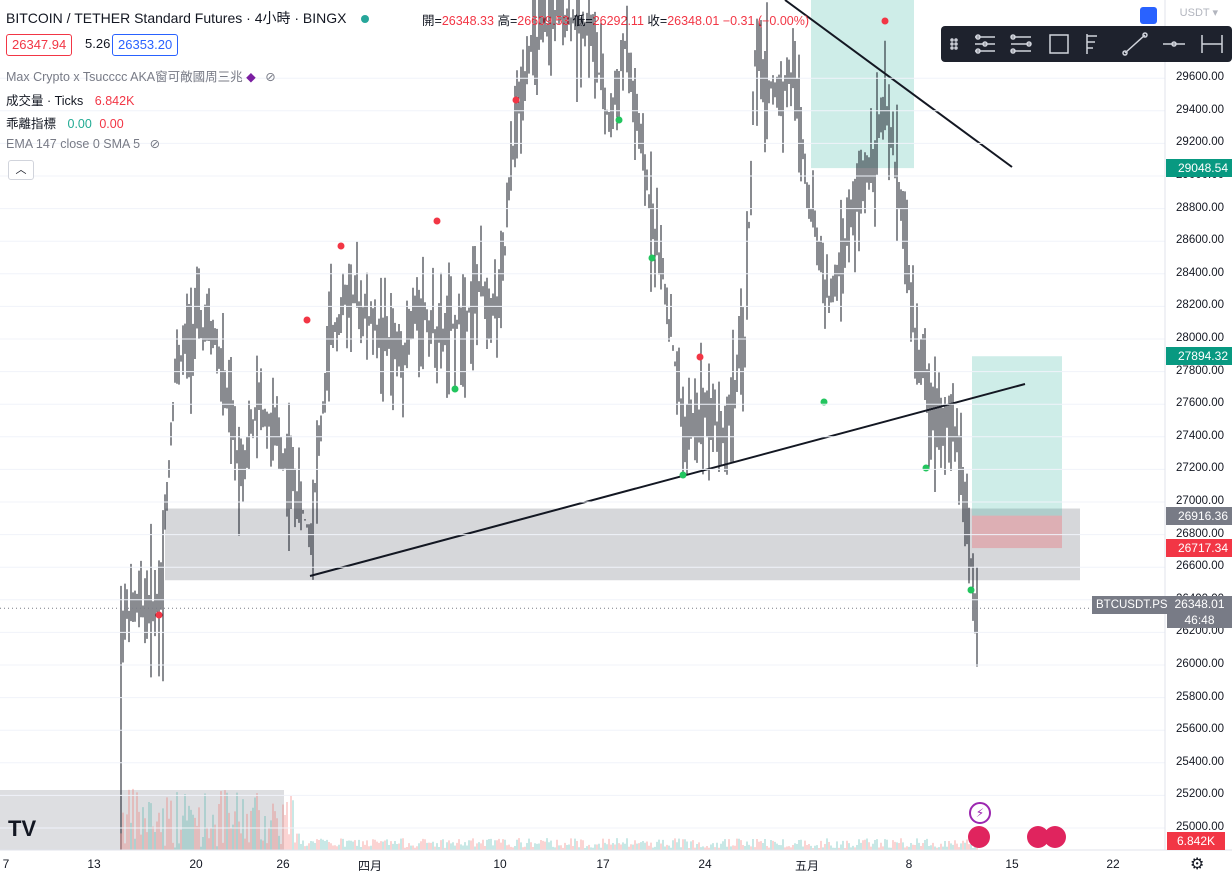 The image size is (1232, 879). I want to click on price-tick-label: 28000.00, so click(1200, 338).